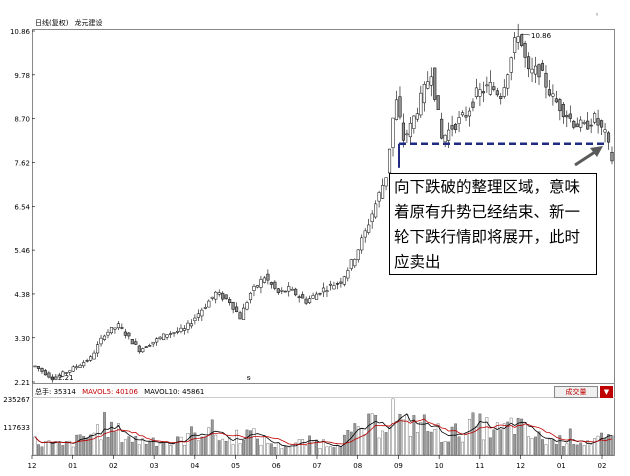 This screenshot has height=476, width=630. What do you see at coordinates (606, 392) in the screenshot?
I see `indicator-dropdown-icon: ▼` at bounding box center [606, 392].